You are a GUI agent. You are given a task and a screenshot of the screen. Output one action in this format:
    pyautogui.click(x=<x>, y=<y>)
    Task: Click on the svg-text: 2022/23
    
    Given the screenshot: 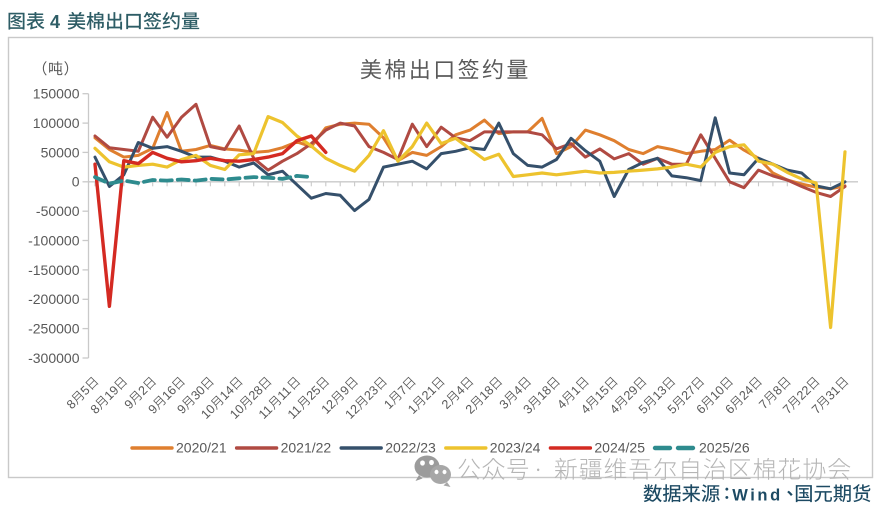 What is the action you would take?
    pyautogui.click(x=410, y=448)
    